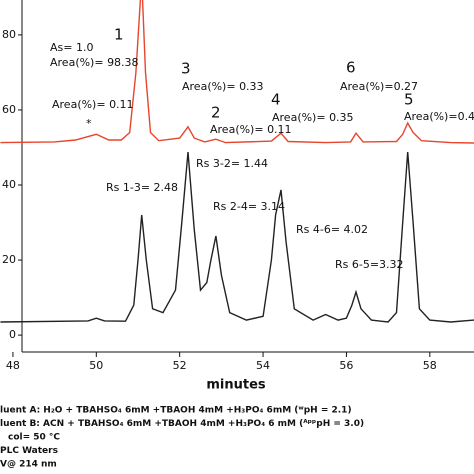  What do you see at coordinates (180, 365) in the screenshot?
I see `x-tick-label: 52` at bounding box center [180, 365].